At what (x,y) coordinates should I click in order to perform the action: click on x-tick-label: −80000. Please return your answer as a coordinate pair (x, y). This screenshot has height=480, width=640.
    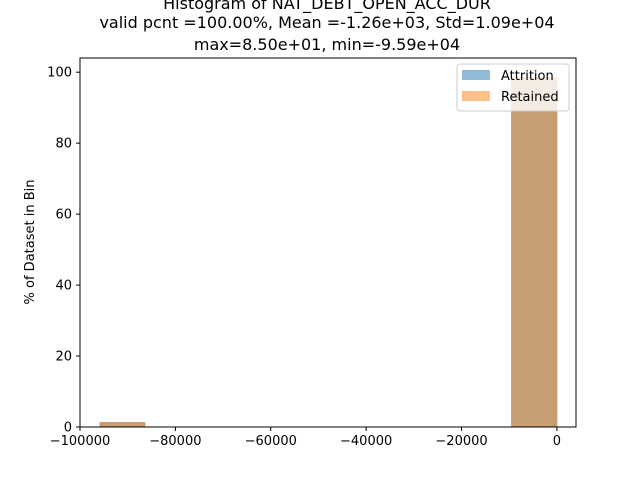
    Looking at the image, I should click on (175, 441).